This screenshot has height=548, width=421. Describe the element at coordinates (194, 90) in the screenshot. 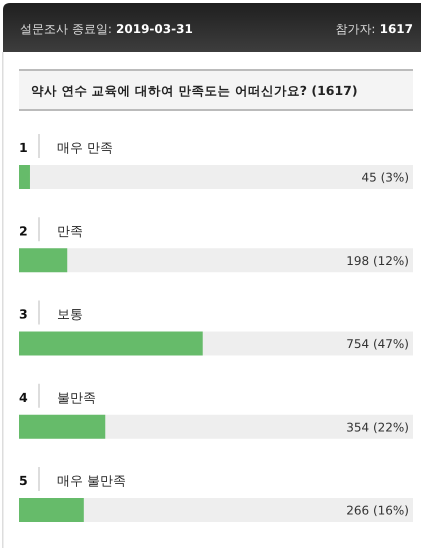

I see `title: 약사 연수 교육에 대하여 만족도는 어떠신가요? (1617)` at that location.